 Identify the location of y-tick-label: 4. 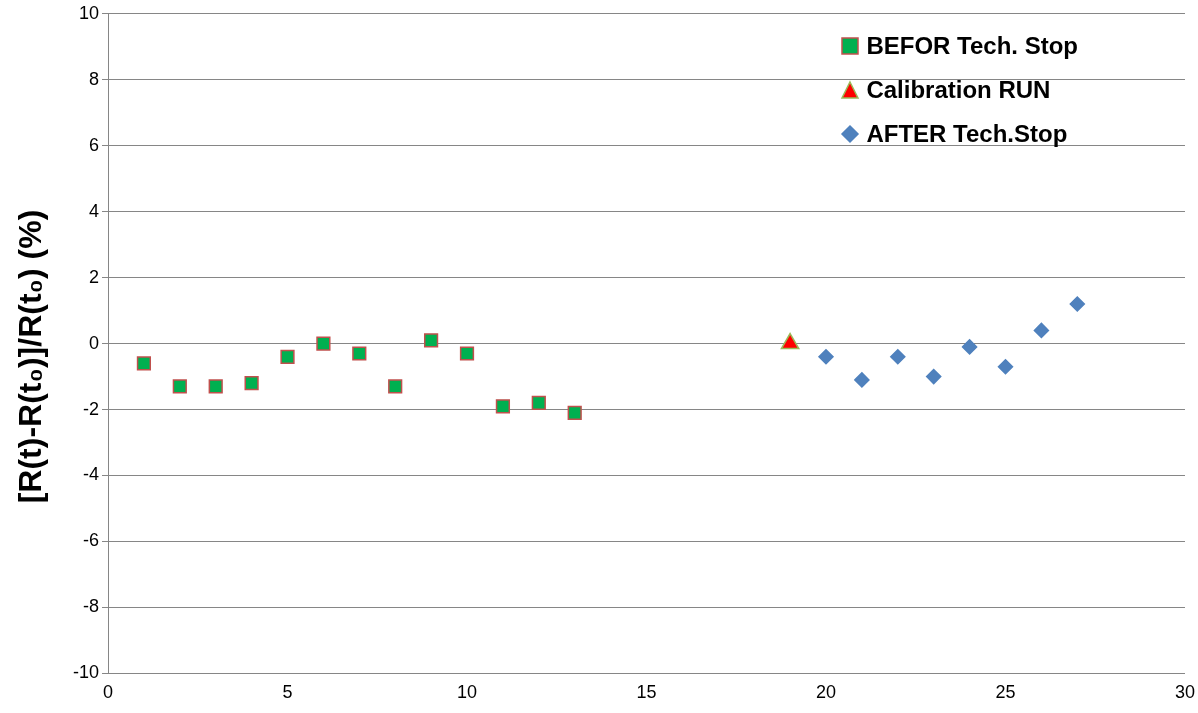
(94, 210).